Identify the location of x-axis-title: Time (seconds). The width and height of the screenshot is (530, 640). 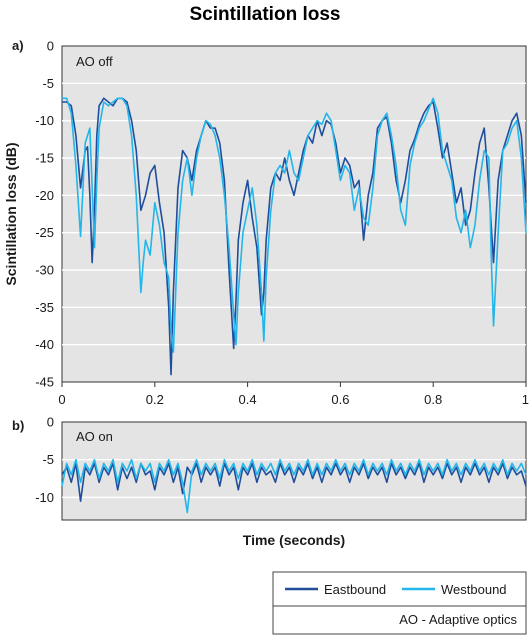
(294, 540).